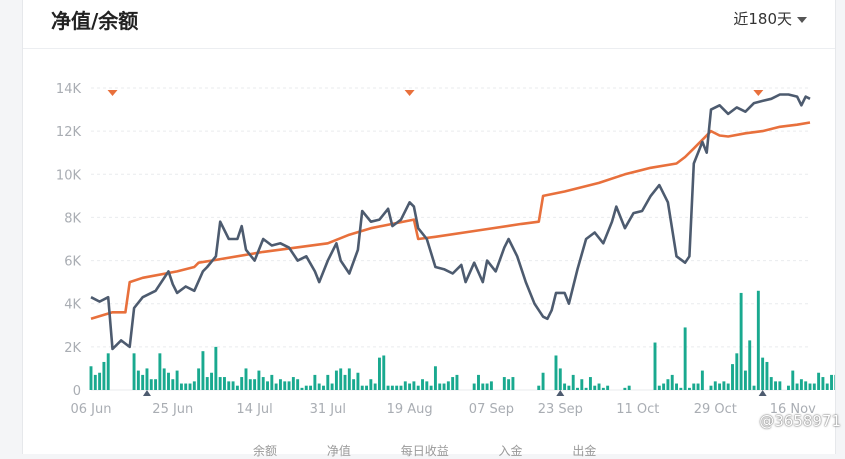 Image resolution: width=845 pixels, height=459 pixels. What do you see at coordinates (410, 409) in the screenshot?
I see `x-tick-label: 19 Aug` at bounding box center [410, 409].